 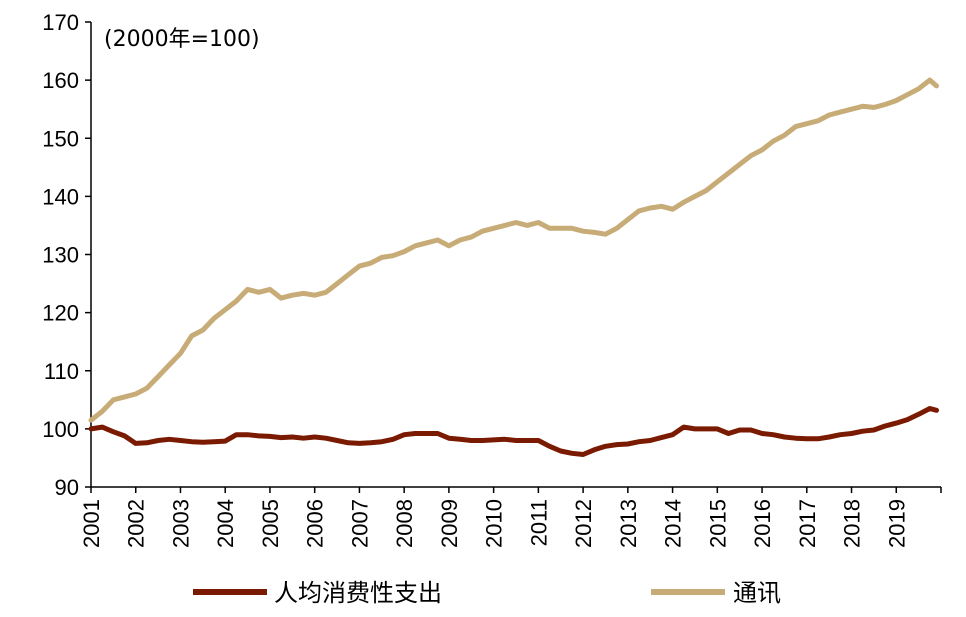 I want to click on x-tick-label: 2011, so click(x=538, y=522).